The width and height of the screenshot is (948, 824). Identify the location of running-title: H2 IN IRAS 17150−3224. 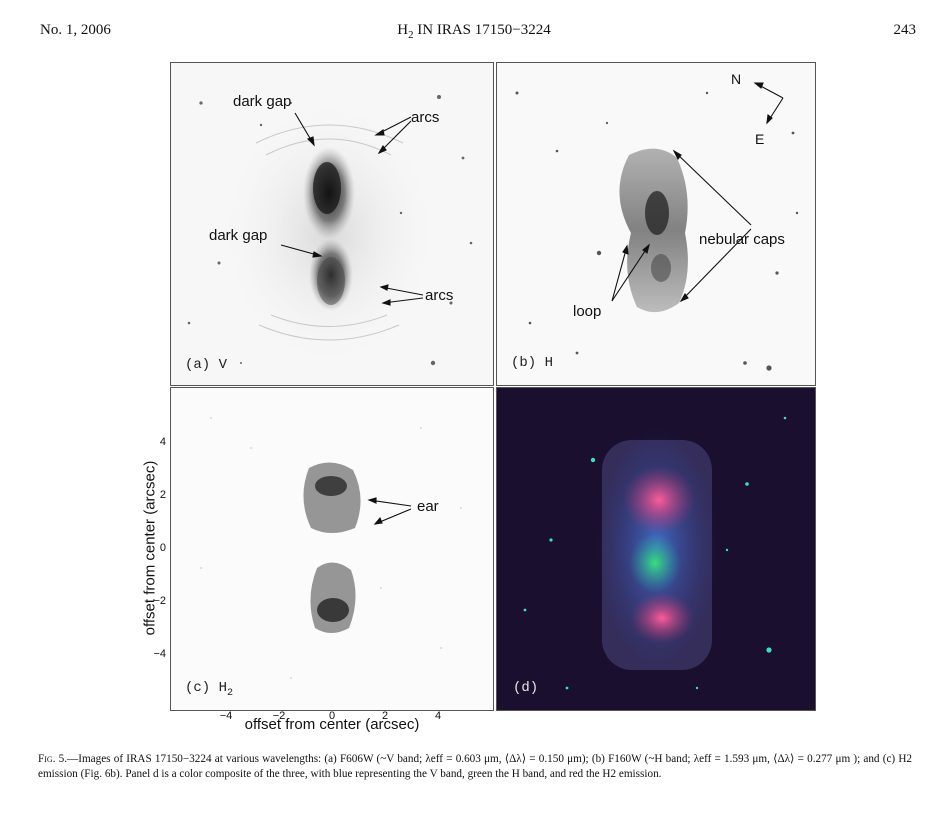
(474, 31).